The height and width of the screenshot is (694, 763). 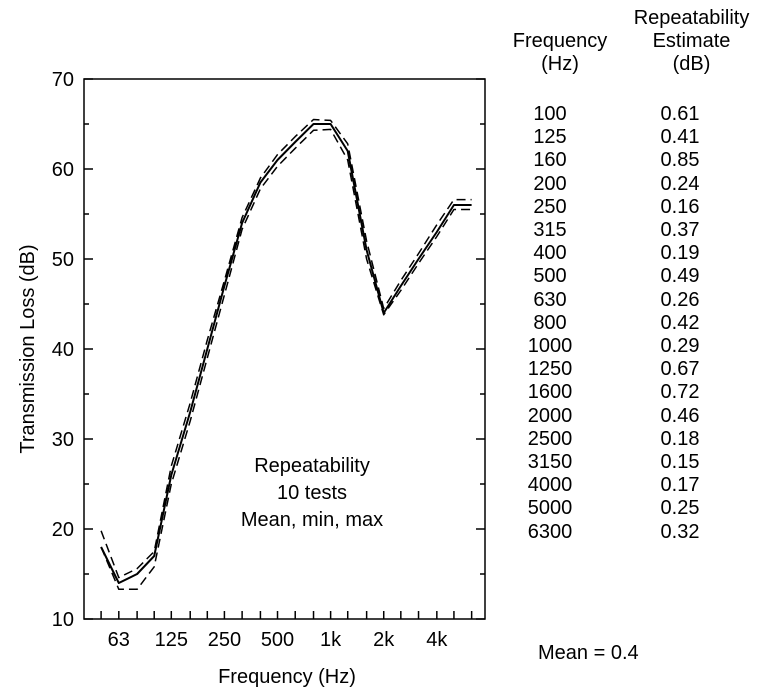 I want to click on row-frequency: 1600, so click(x=550, y=392).